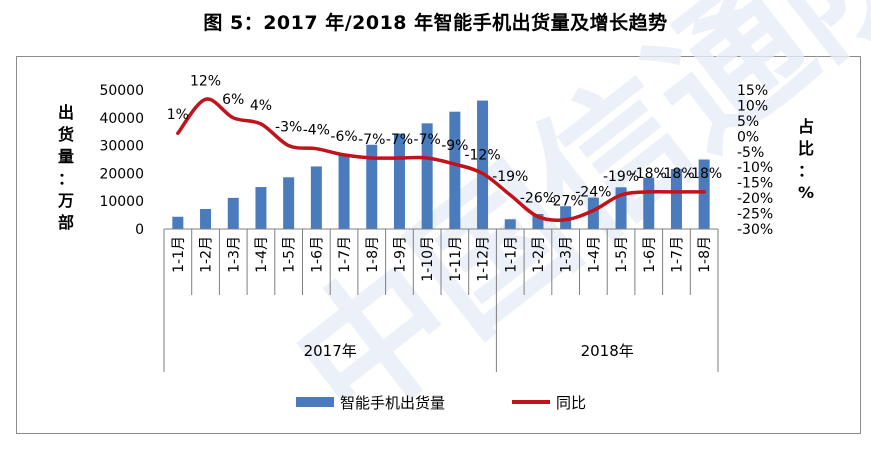  What do you see at coordinates (511, 254) in the screenshot?
I see `category-label-12: 1-1月` at bounding box center [511, 254].